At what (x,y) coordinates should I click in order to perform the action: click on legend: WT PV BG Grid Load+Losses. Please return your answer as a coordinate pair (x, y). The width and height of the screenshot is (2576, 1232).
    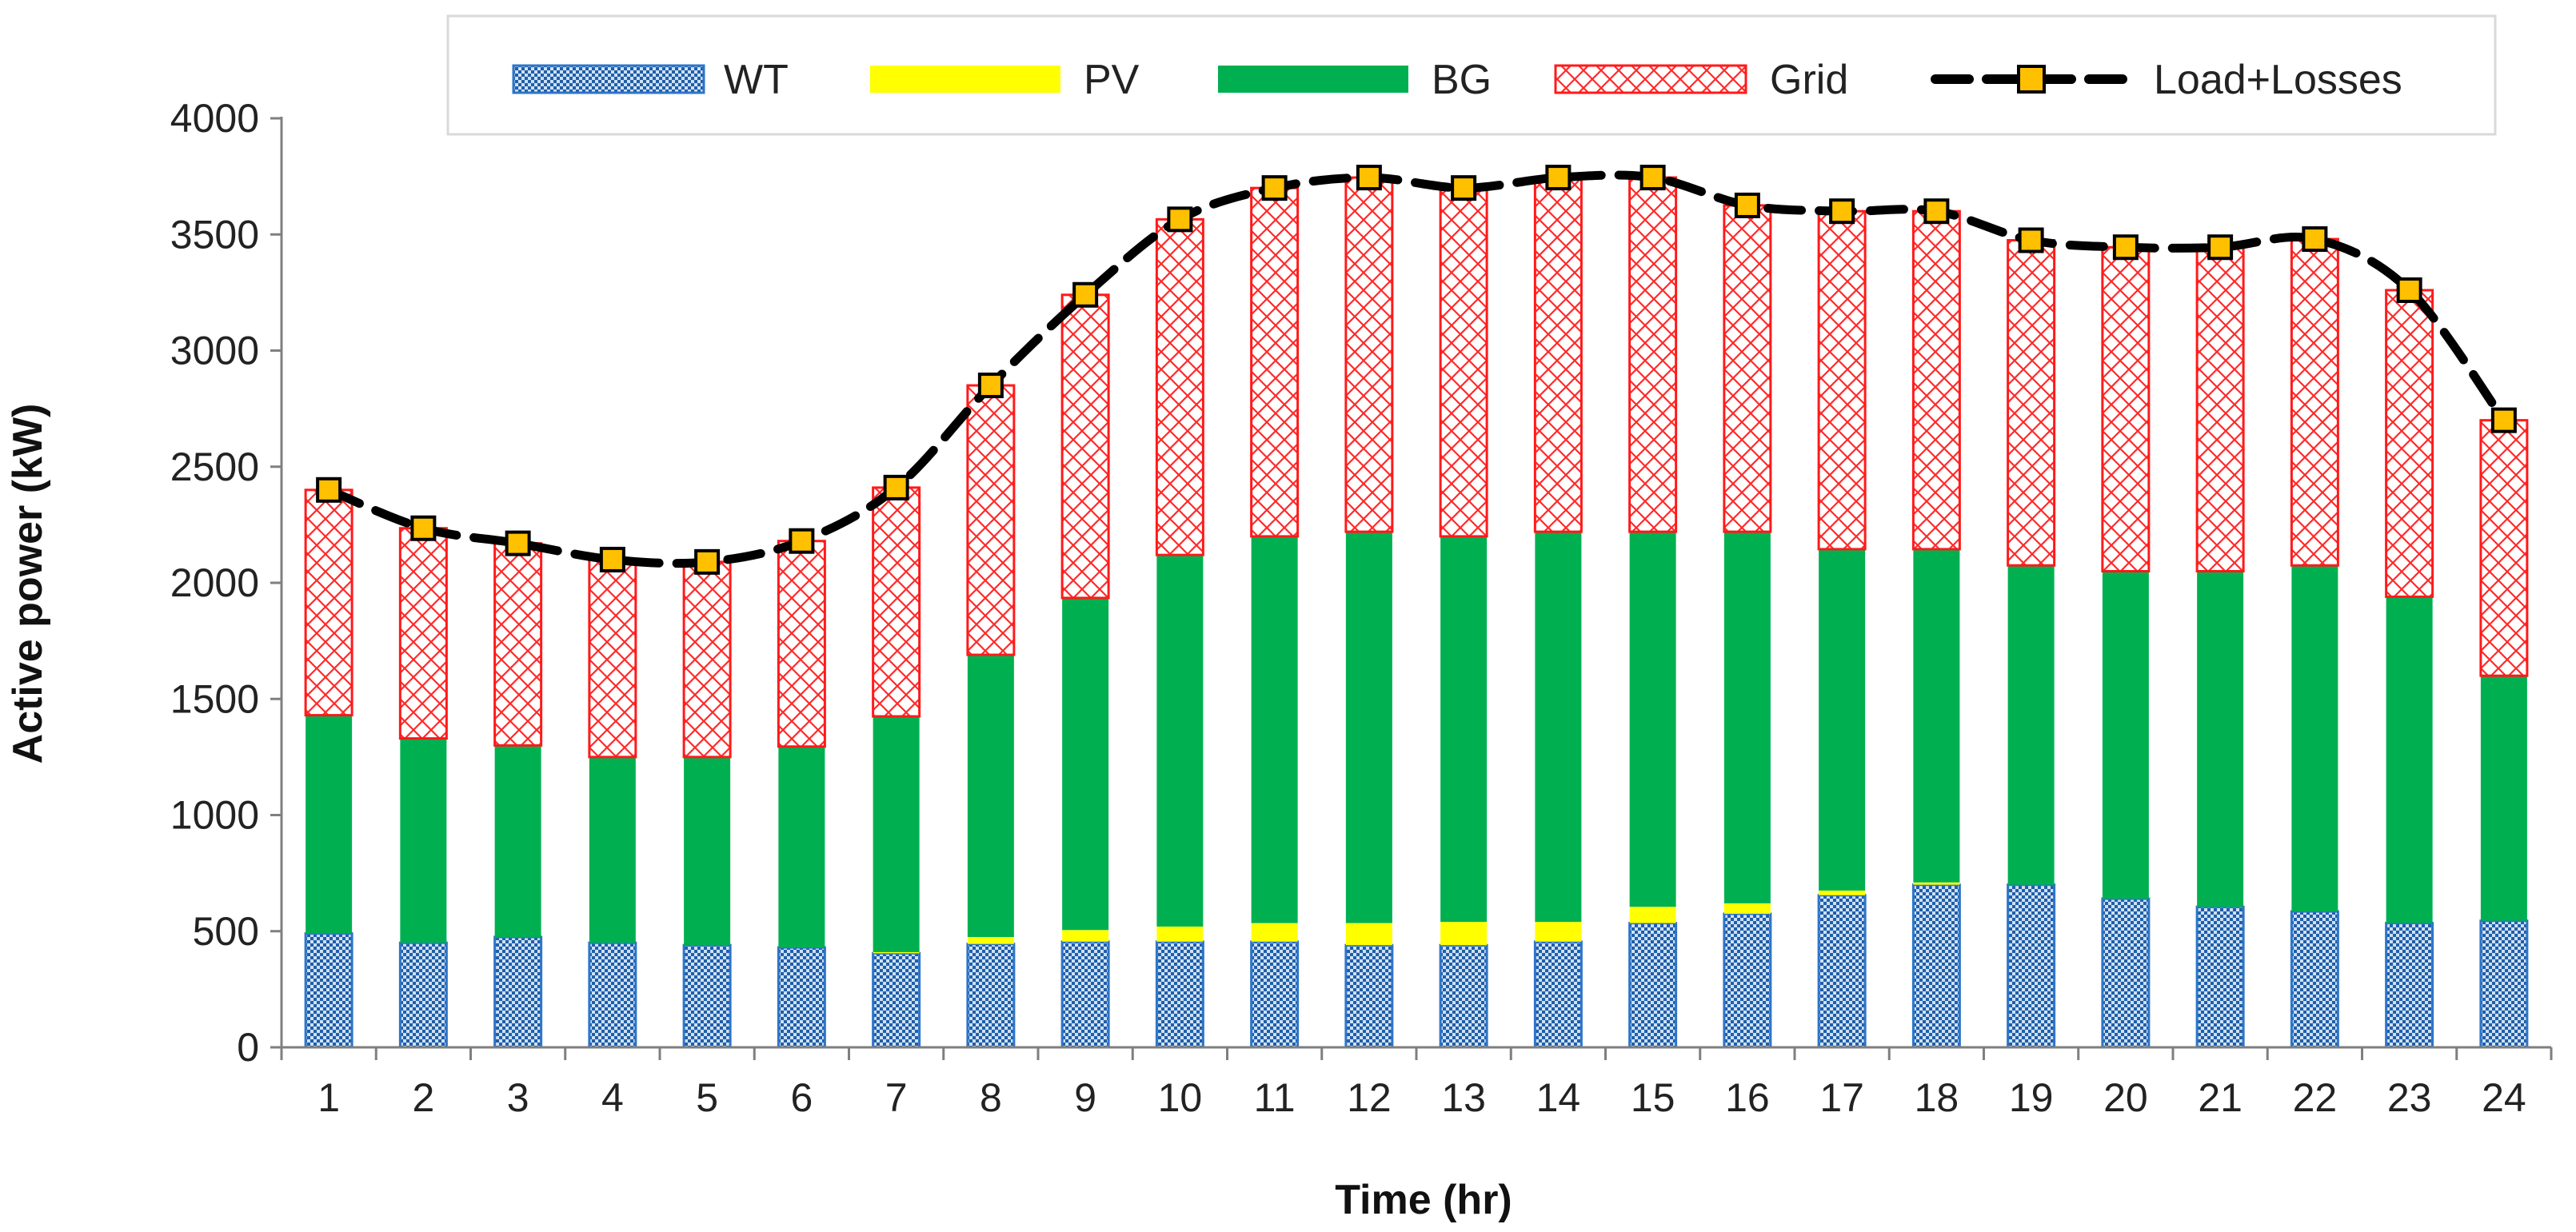
    Looking at the image, I should click on (1471, 75).